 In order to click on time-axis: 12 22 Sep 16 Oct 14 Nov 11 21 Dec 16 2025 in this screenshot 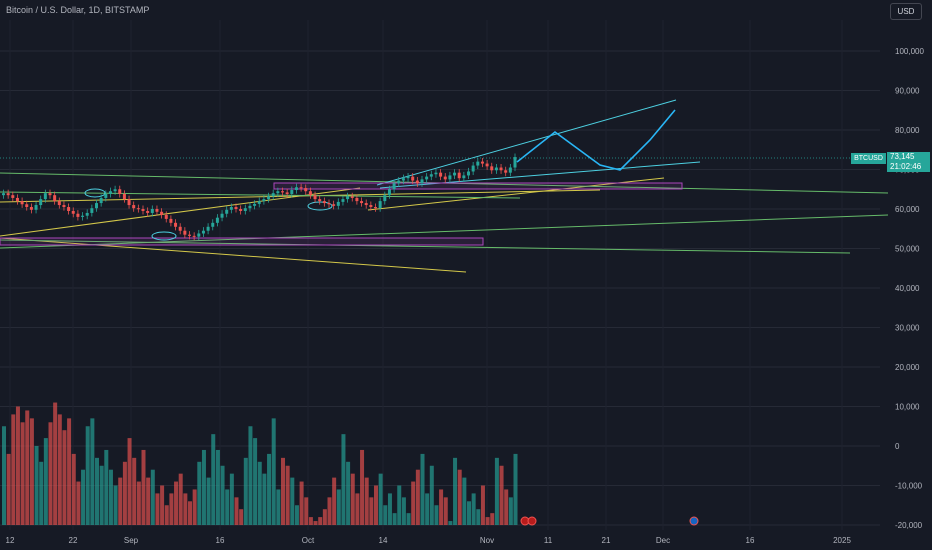, I will do `click(429, 540)`.